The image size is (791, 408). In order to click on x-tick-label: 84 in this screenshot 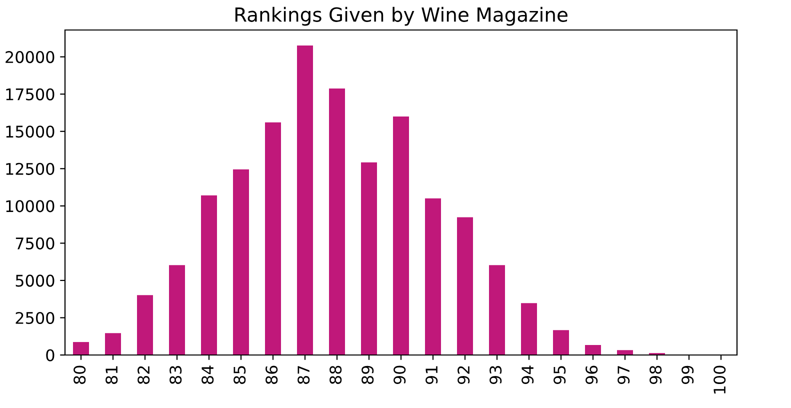, I will do `click(208, 375)`.